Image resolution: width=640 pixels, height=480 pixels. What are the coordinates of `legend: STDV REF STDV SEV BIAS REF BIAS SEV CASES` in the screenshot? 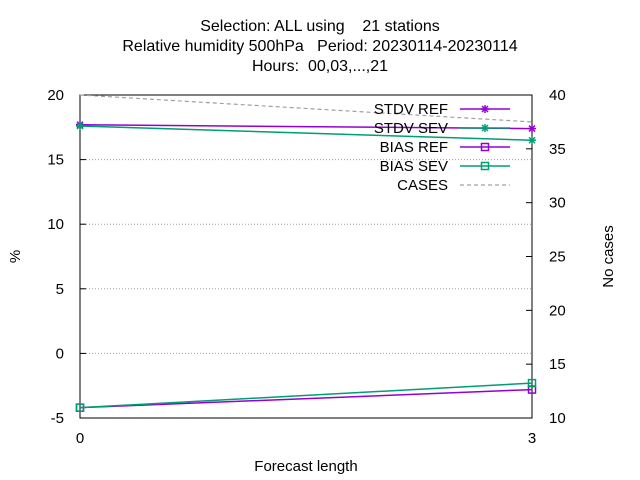 It's located at (442, 147).